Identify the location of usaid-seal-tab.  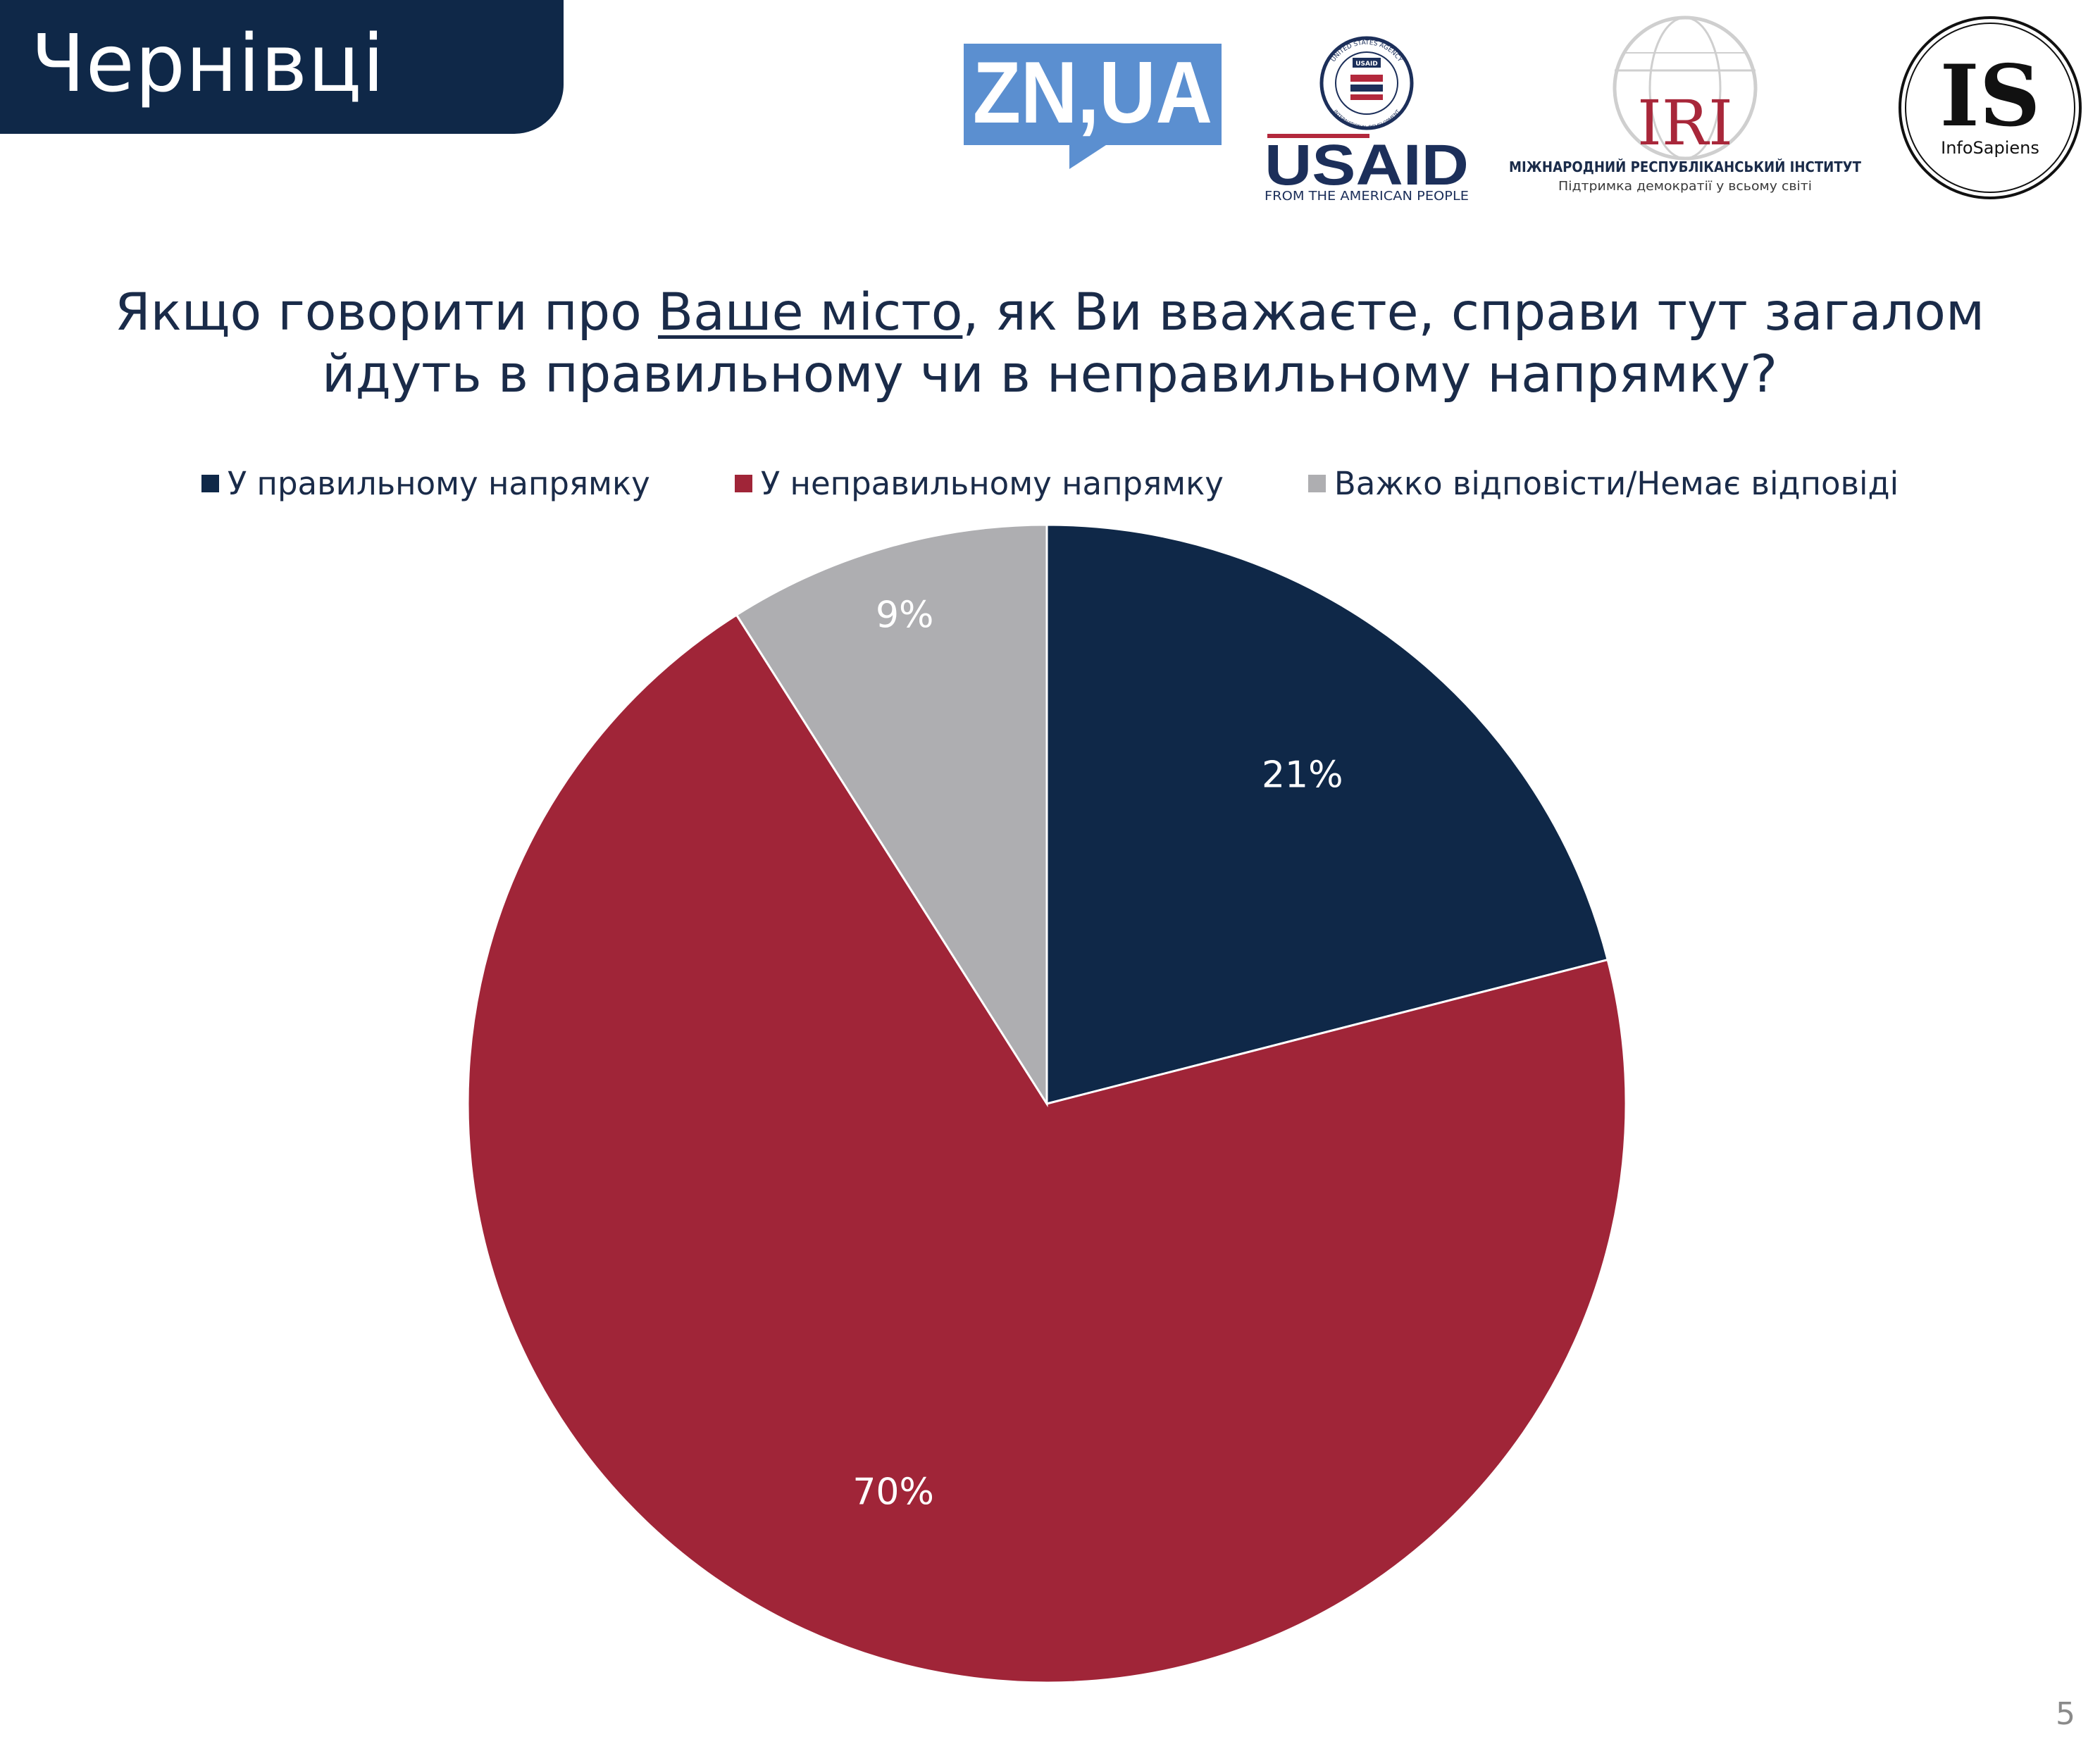
(1367, 63).